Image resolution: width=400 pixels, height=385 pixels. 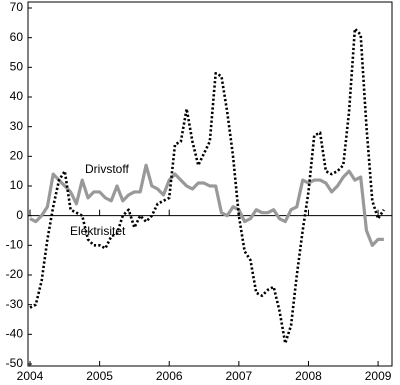 I want to click on y-tick-label: -20, so click(x=15, y=274).